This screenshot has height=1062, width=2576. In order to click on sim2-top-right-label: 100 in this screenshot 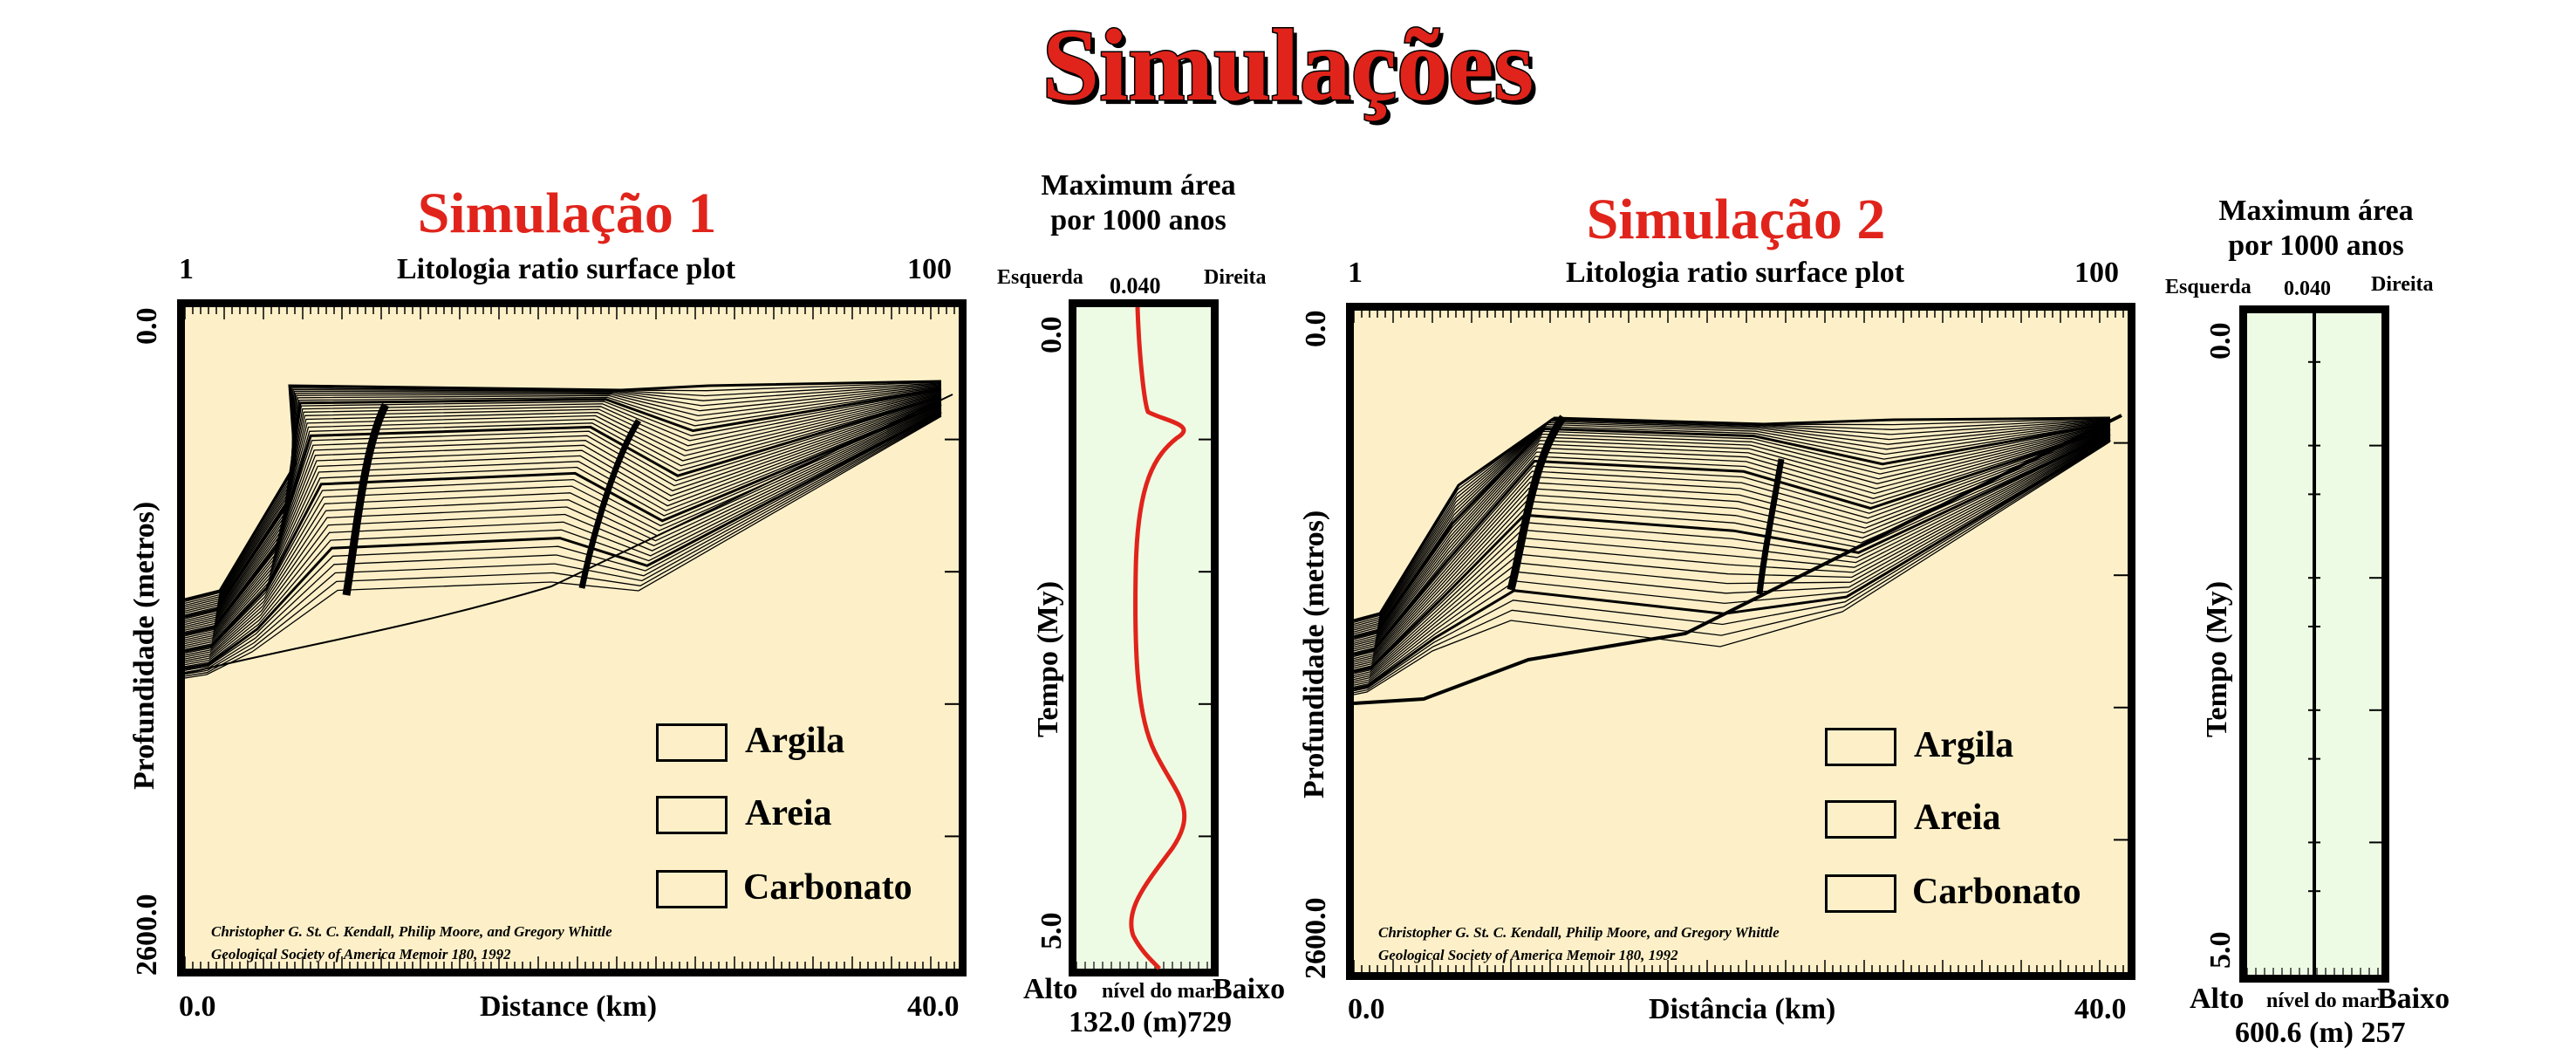, I will do `click(2096, 273)`.